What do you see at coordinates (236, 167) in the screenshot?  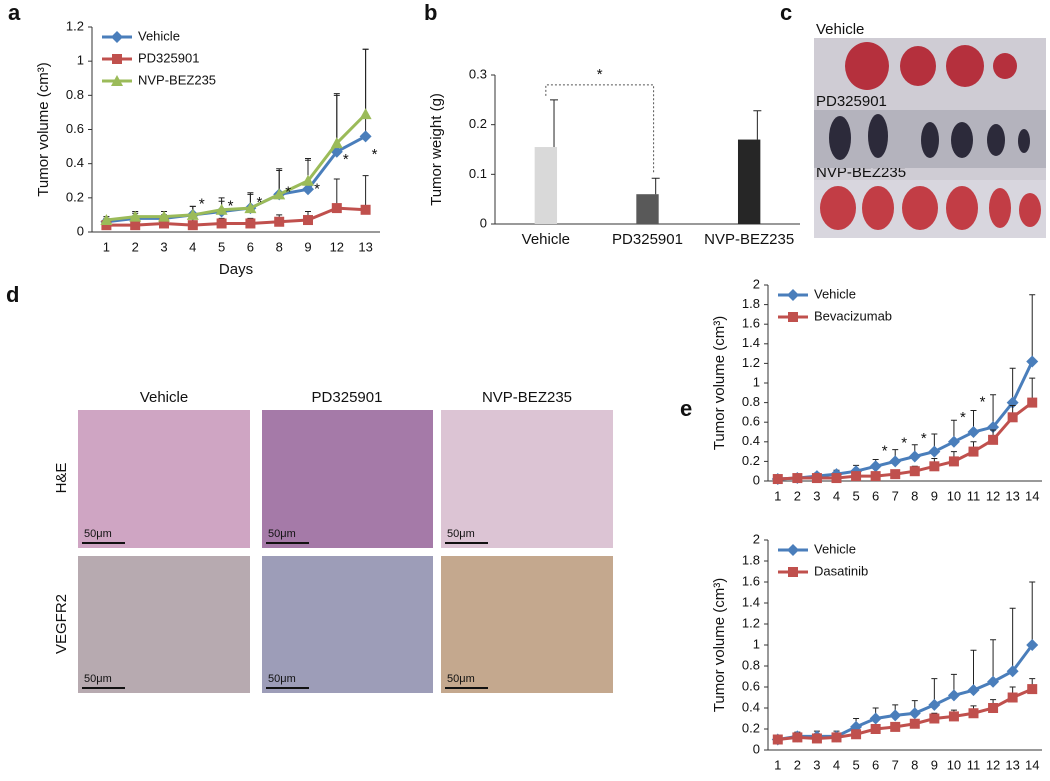 I see `series-line` at bounding box center [236, 167].